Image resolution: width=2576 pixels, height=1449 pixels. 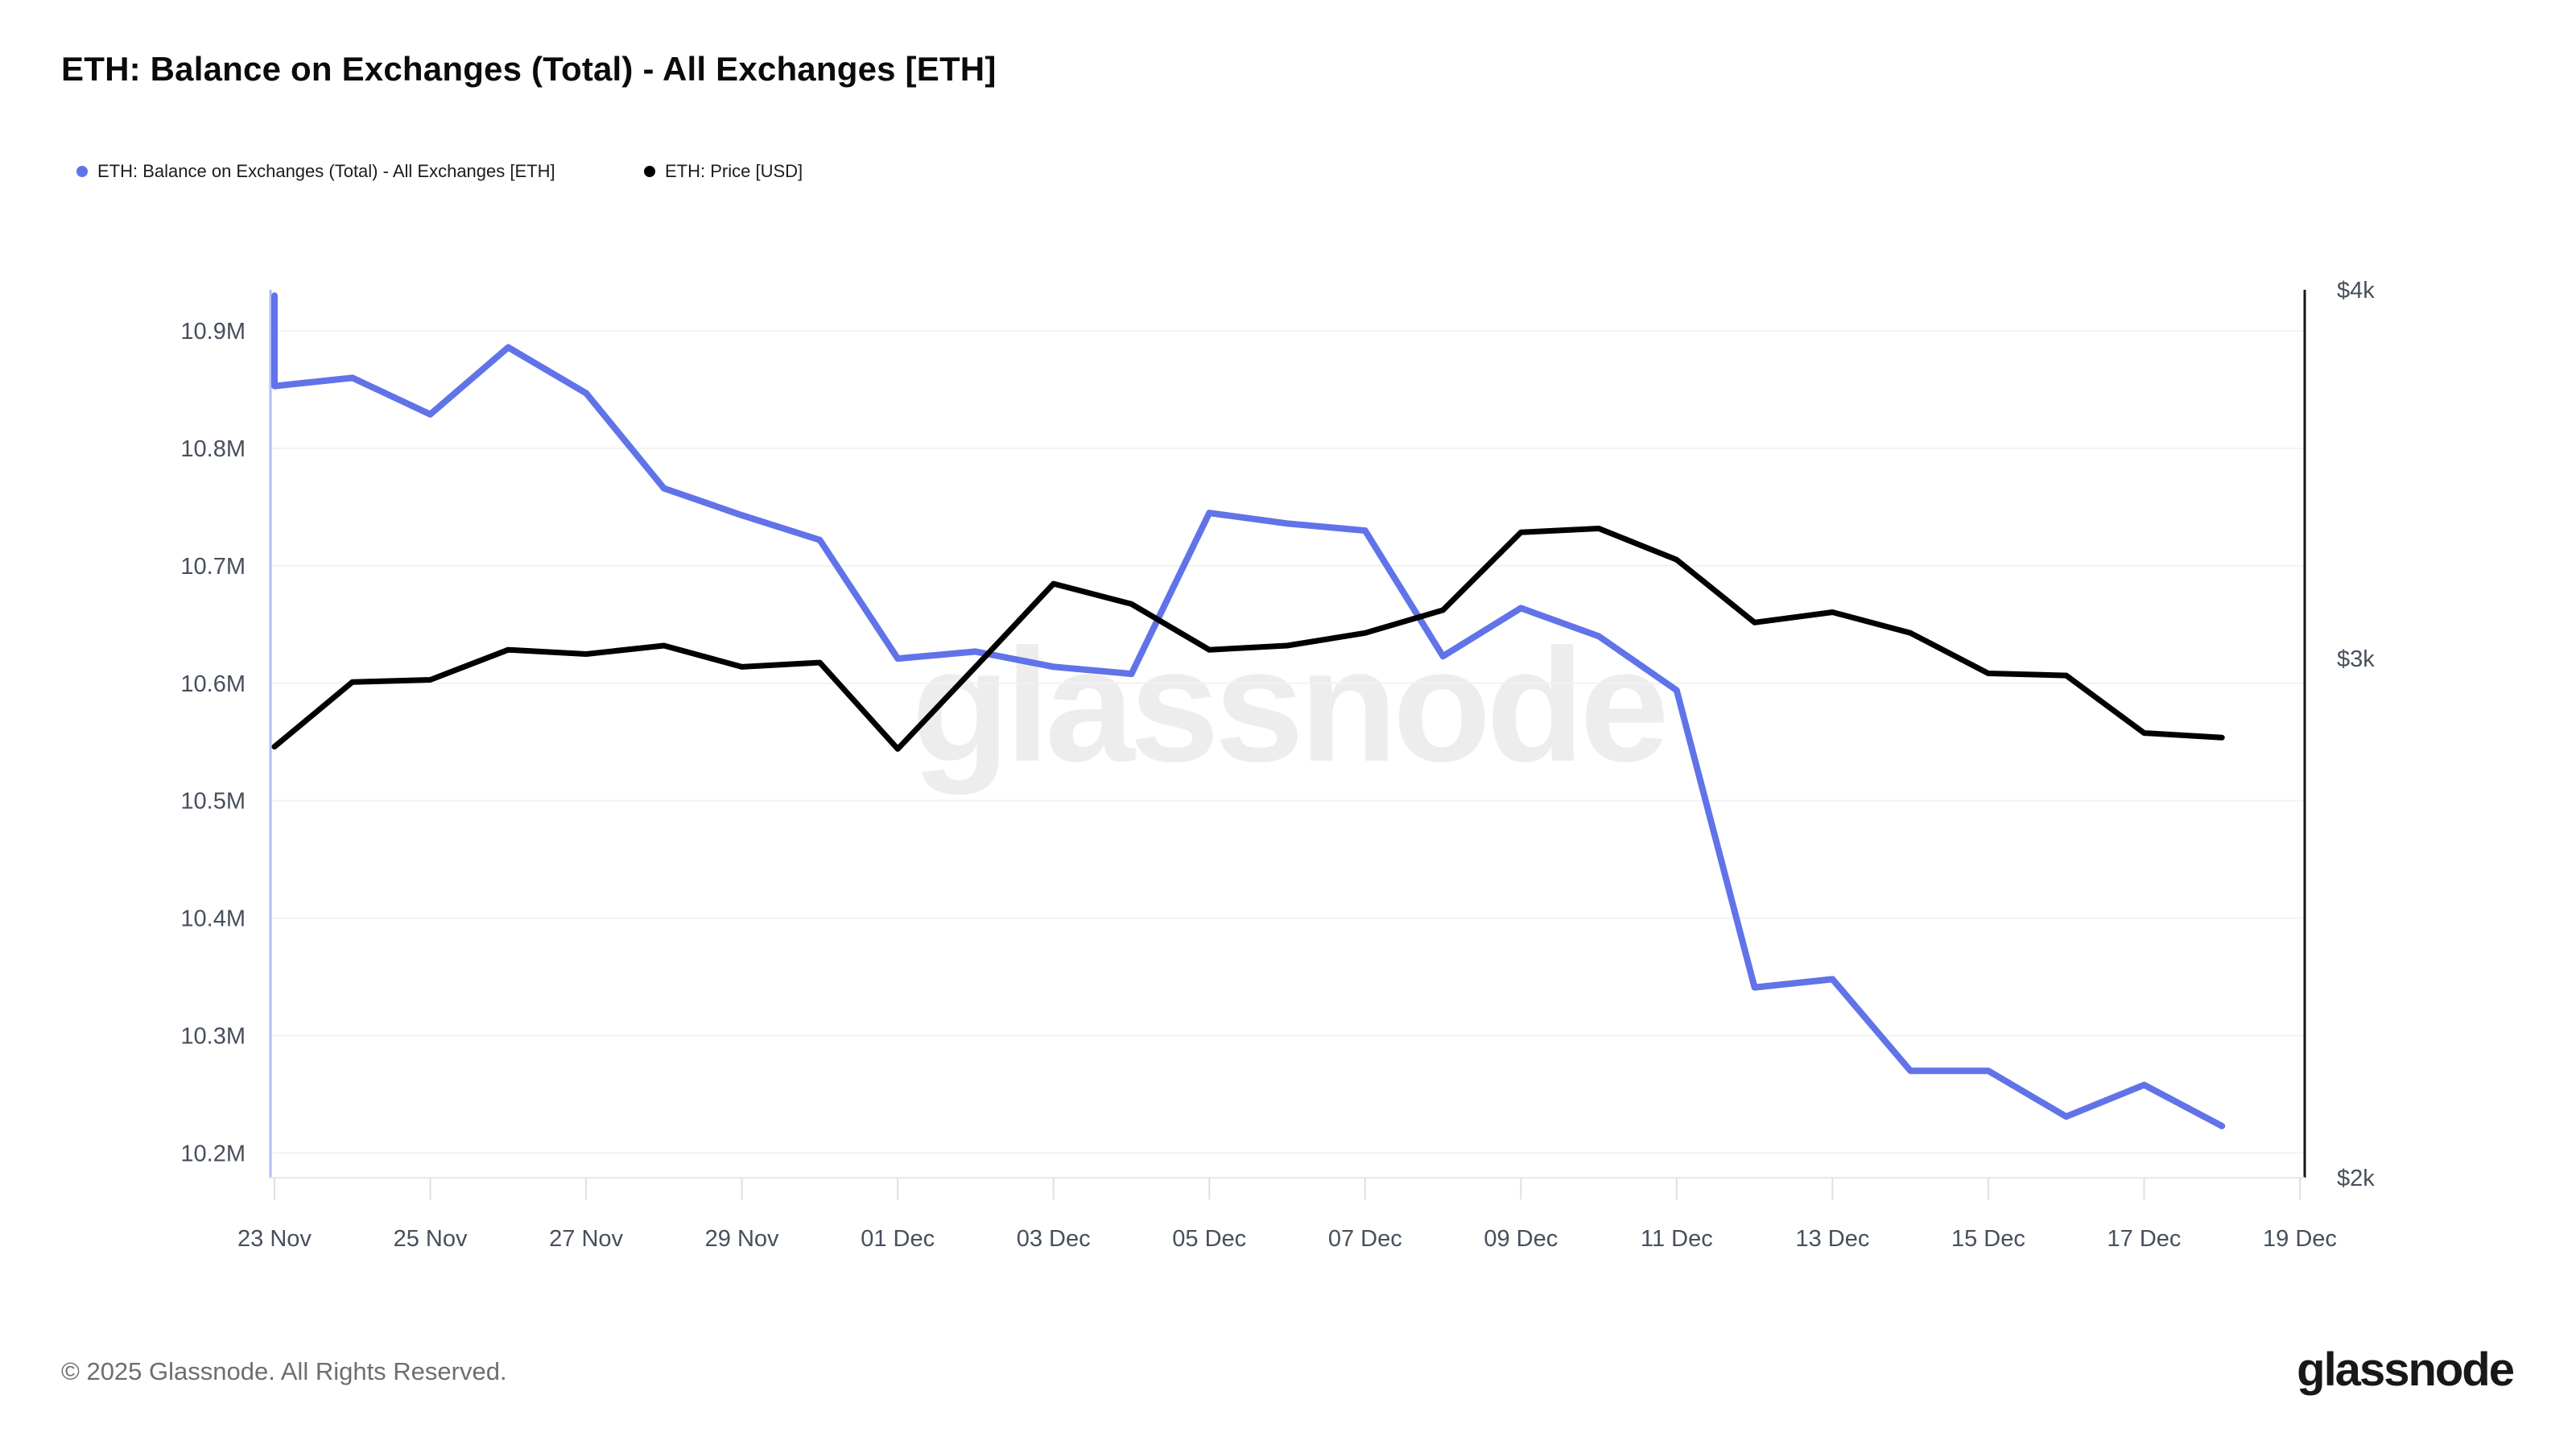 What do you see at coordinates (213, 332) in the screenshot?
I see `left-axis-label: 10.9M` at bounding box center [213, 332].